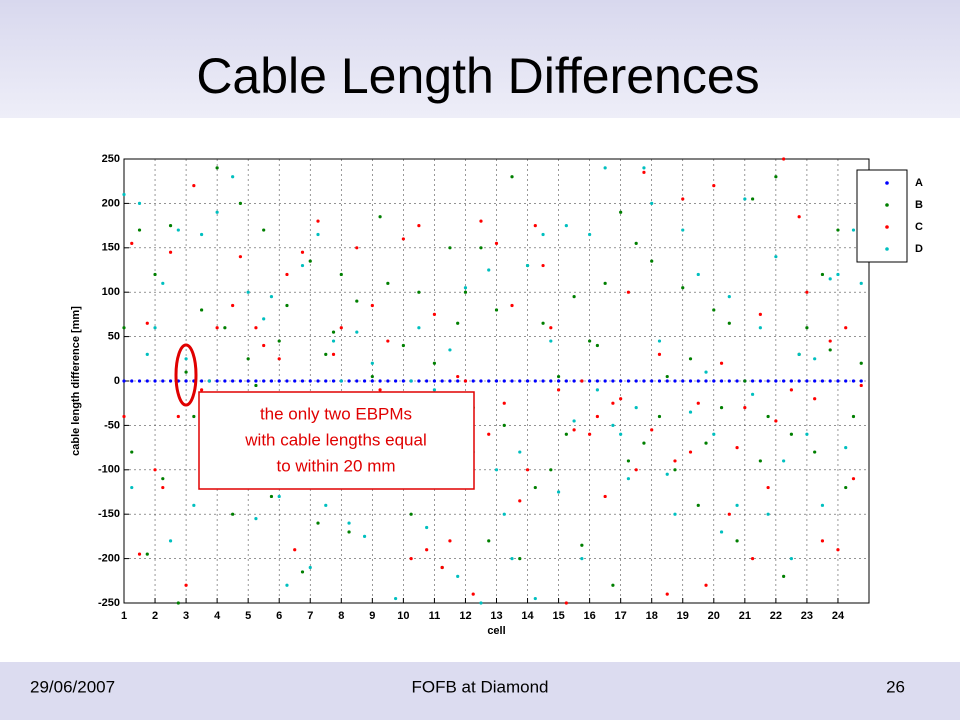 The width and height of the screenshot is (960, 725). Describe the element at coordinates (336, 440) in the screenshot. I see `annotation-box` at that location.